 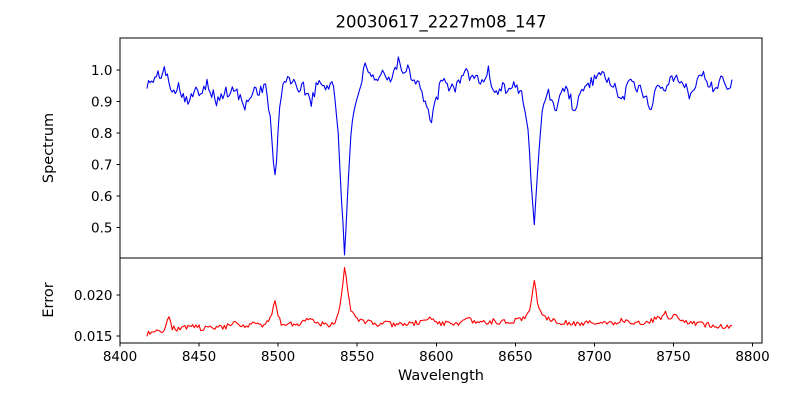 I want to click on y-tick-label: 0.8, so click(x=101, y=134).